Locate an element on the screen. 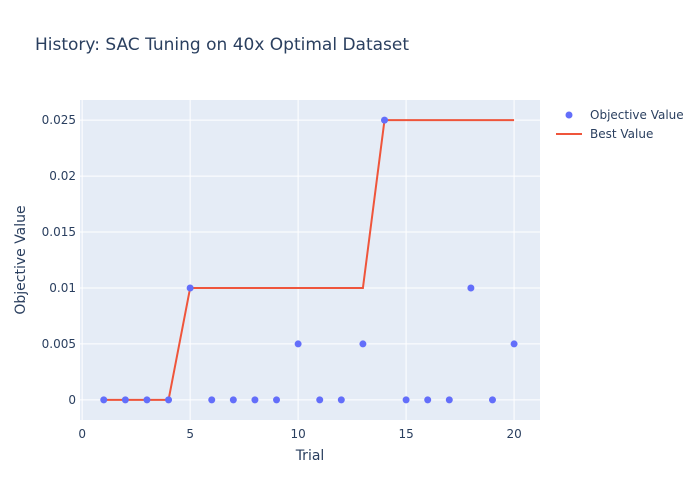  x-tick-label: 15 is located at coordinates (405, 434).